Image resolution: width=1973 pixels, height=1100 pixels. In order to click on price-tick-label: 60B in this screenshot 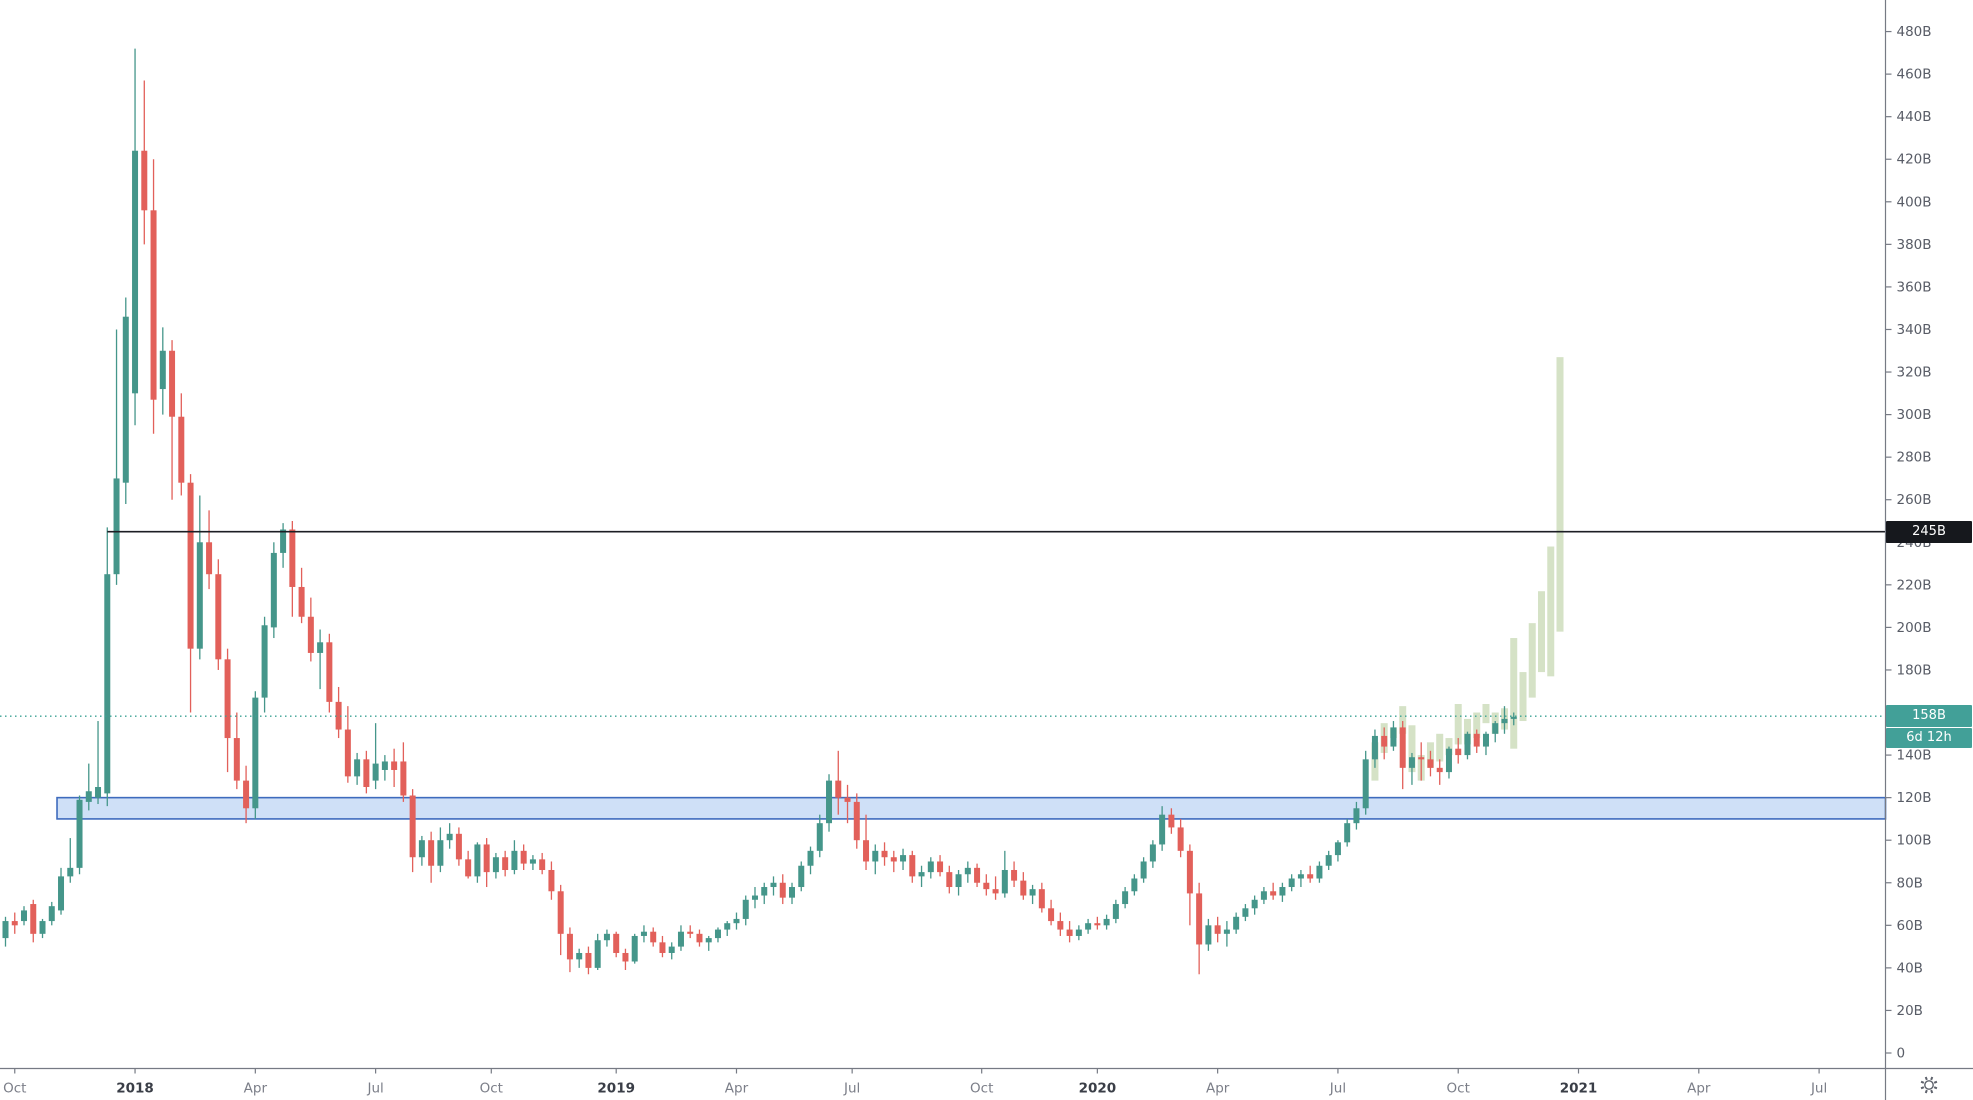, I will do `click(1910, 926)`.